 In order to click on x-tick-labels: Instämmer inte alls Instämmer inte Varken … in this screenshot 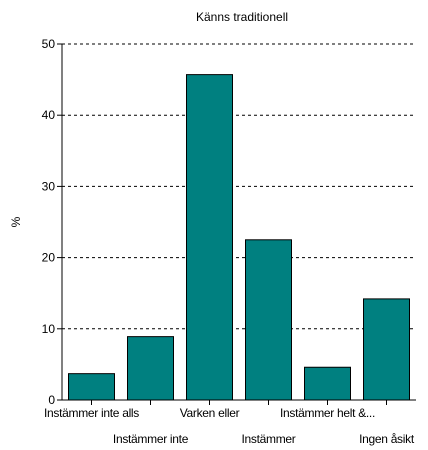, I will do `click(229, 426)`.